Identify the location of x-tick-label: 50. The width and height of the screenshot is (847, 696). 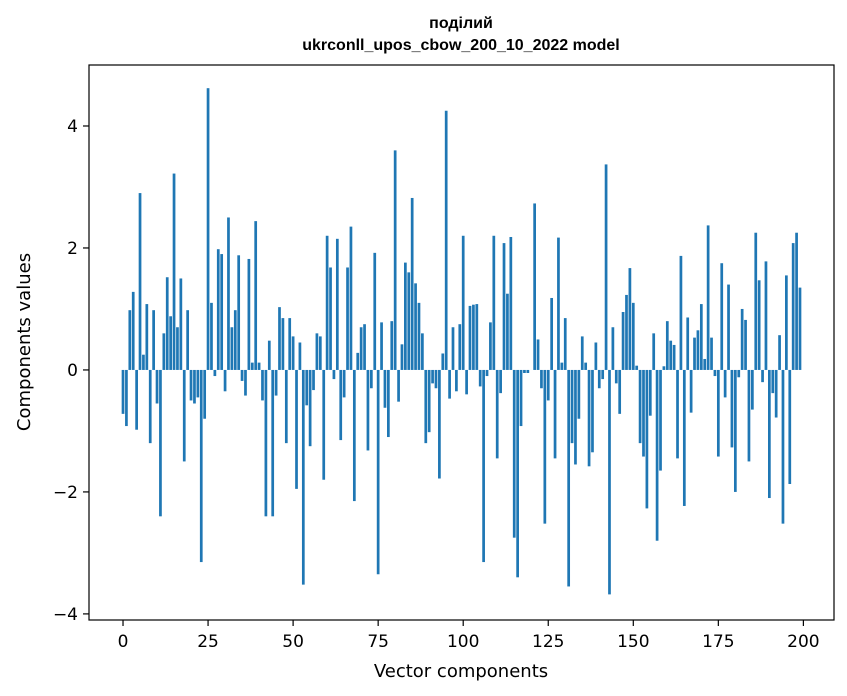
(293, 642).